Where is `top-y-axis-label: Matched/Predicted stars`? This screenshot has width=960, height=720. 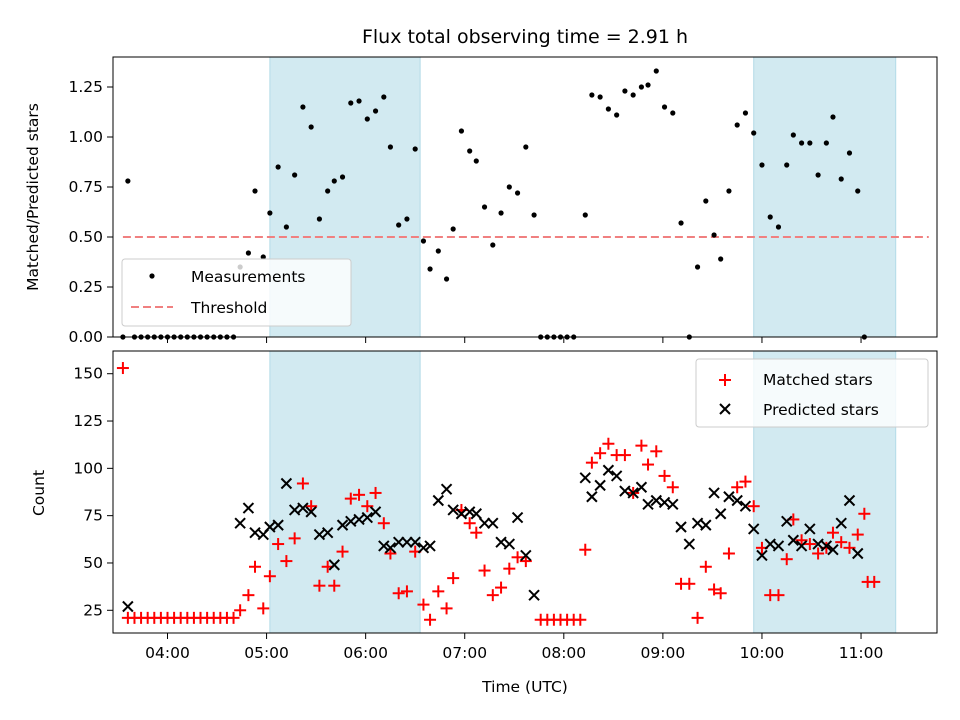 top-y-axis-label: Matched/Predicted stars is located at coordinates (33, 197).